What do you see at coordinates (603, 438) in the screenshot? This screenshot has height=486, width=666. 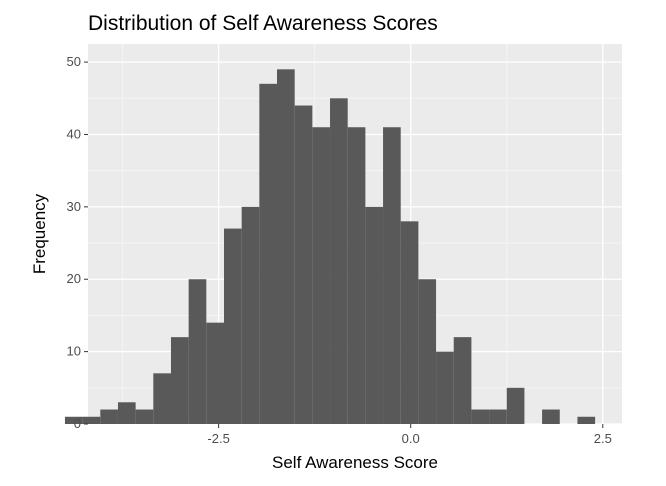 I see `x-tick-label: 2.5` at bounding box center [603, 438].